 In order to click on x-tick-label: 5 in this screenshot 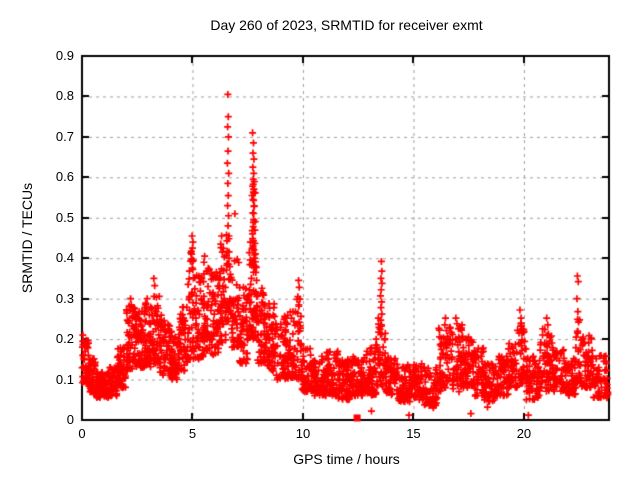, I will do `click(192, 433)`.